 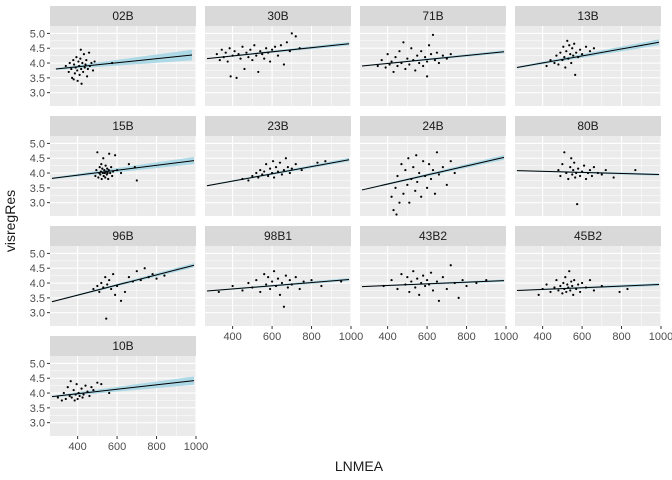 I want to click on x-tick-label: 800, so click(x=466, y=337).